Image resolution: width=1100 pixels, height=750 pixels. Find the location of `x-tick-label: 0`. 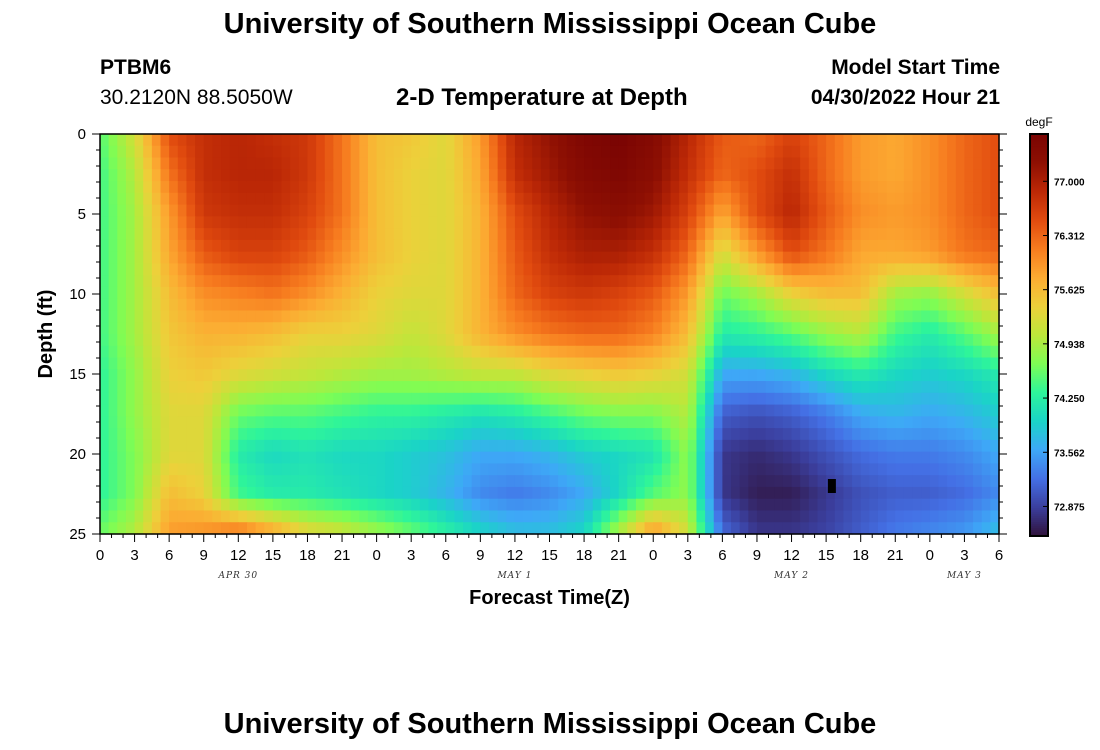

x-tick-label: 0 is located at coordinates (930, 555).